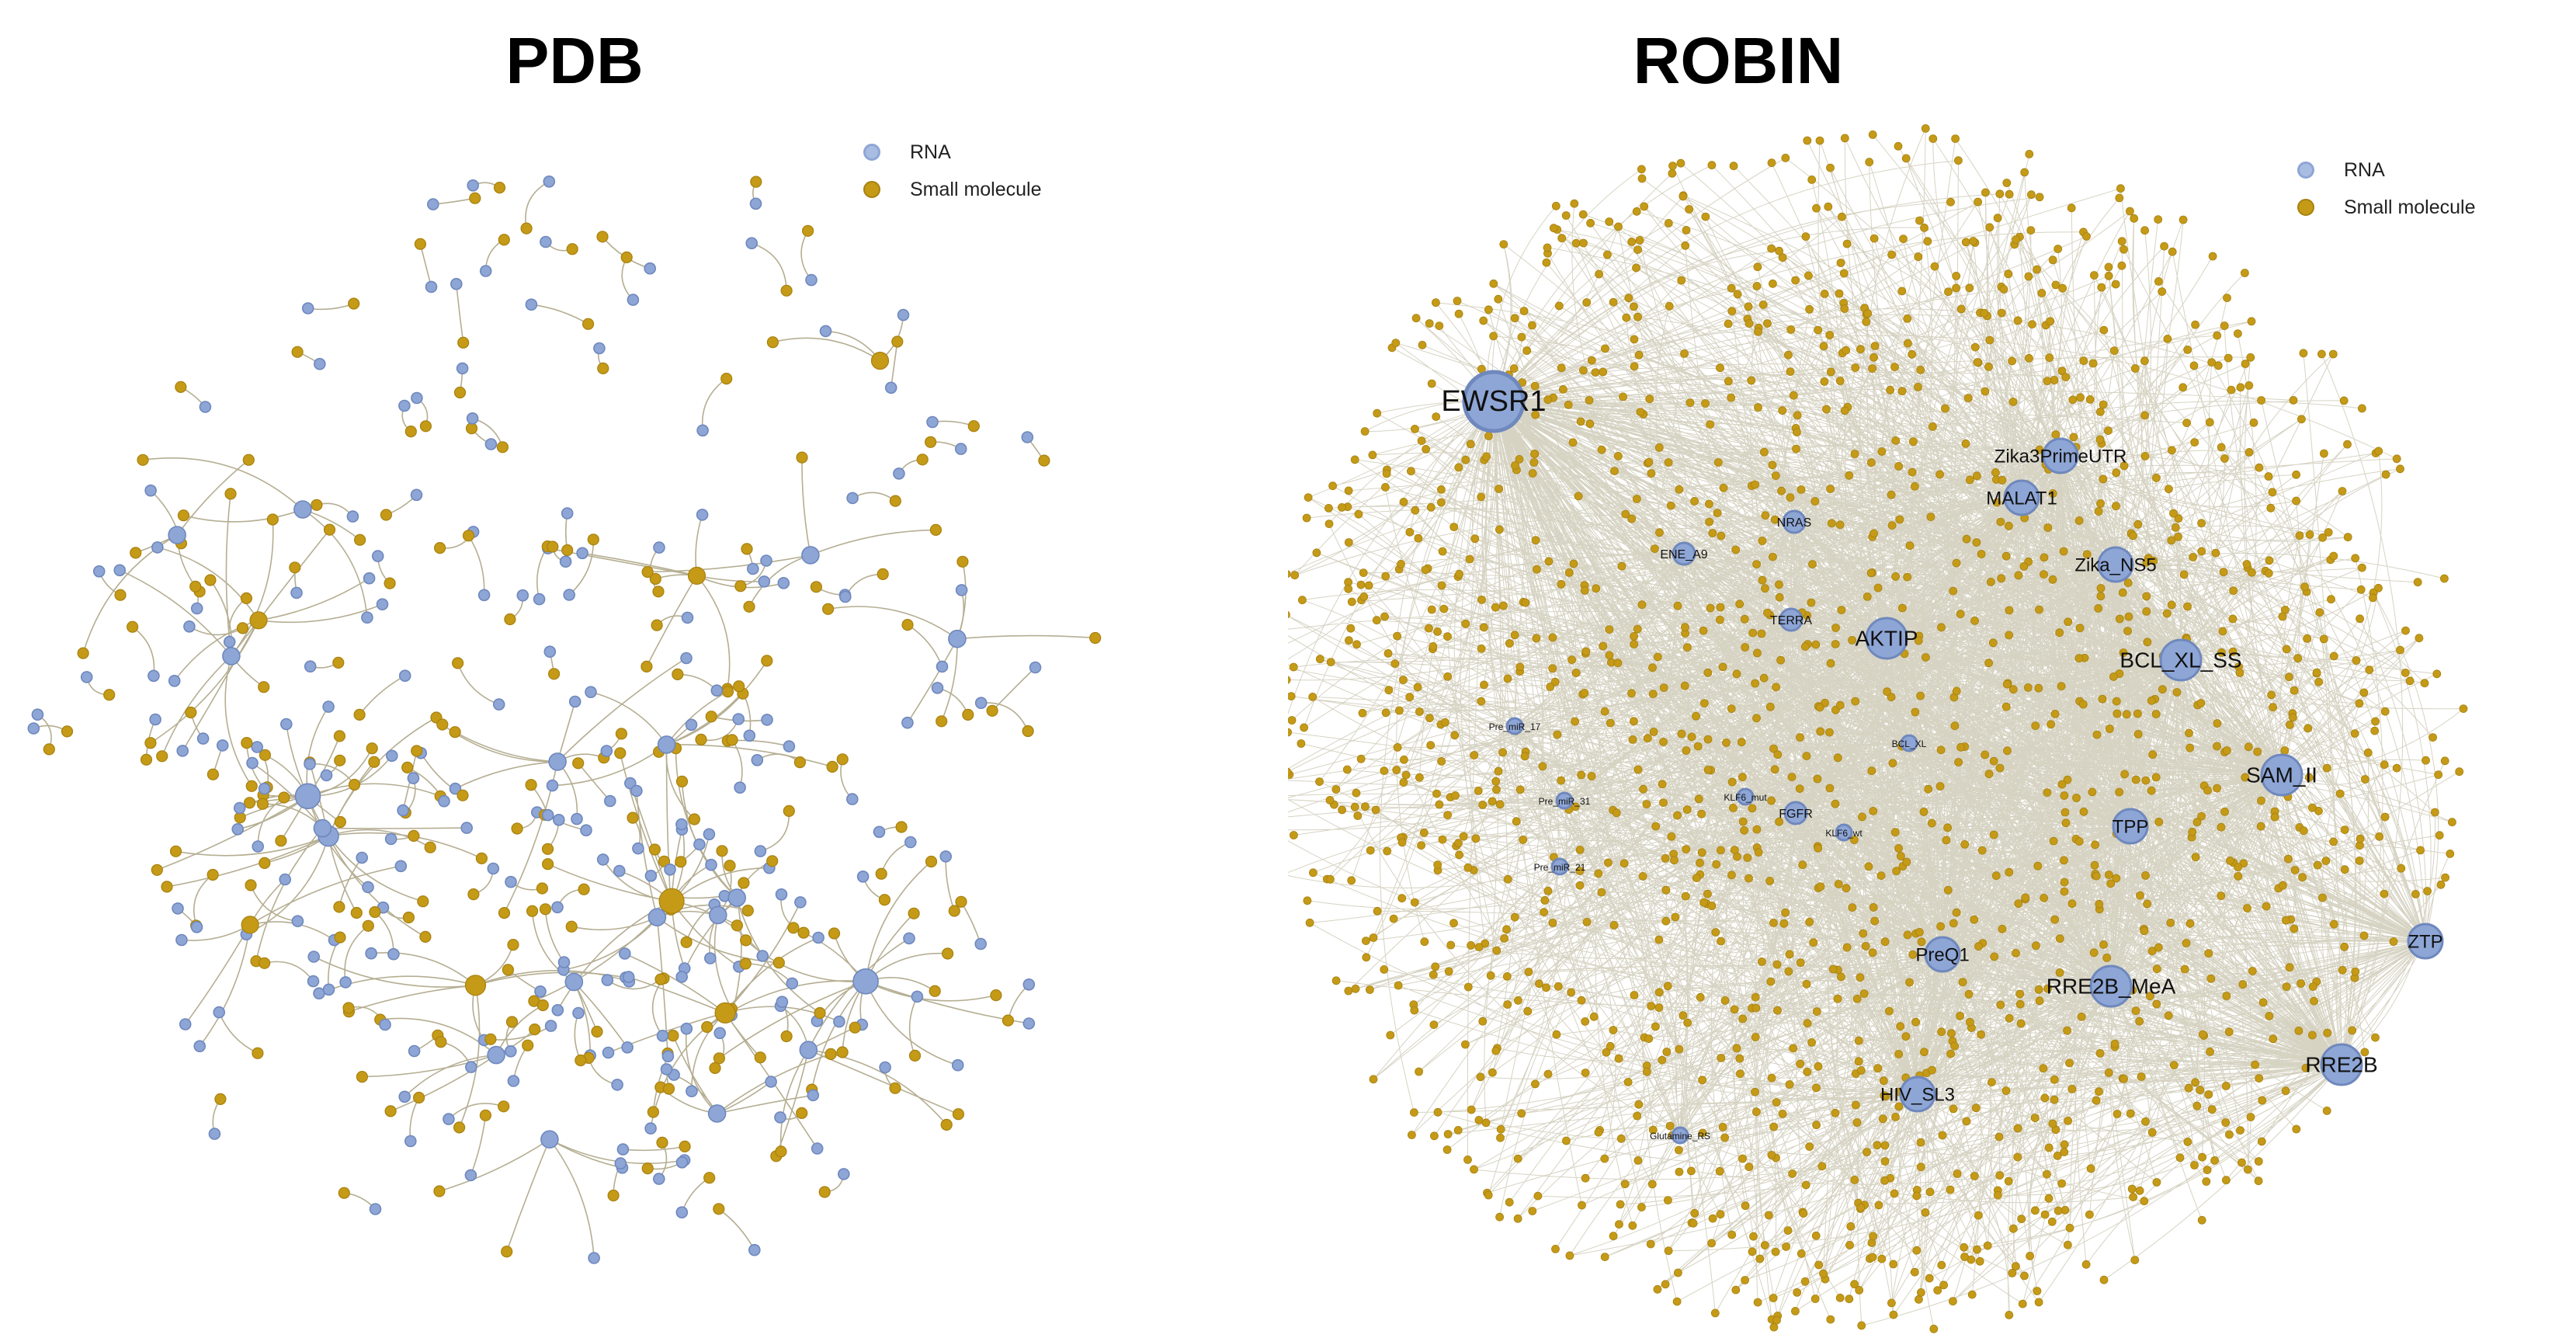 The image size is (2576, 1338). Describe the element at coordinates (1560, 867) in the screenshot. I see `rna-node-label: Pre_miR_21` at that location.